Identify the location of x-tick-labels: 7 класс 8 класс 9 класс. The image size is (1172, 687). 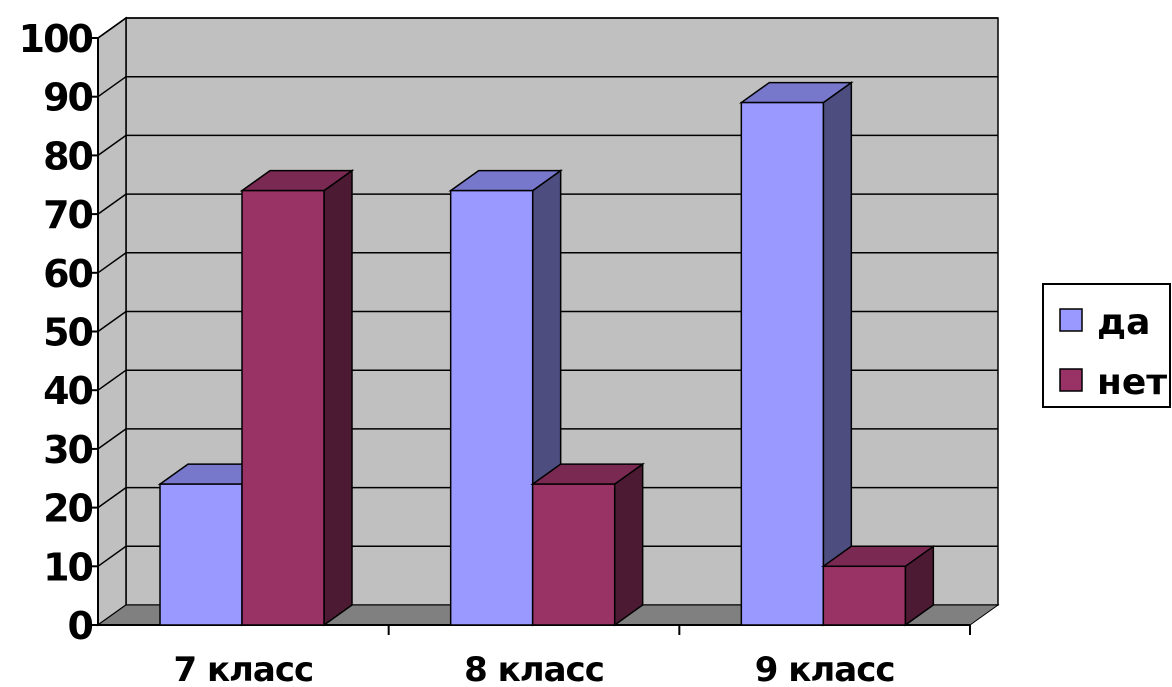
(534, 668).